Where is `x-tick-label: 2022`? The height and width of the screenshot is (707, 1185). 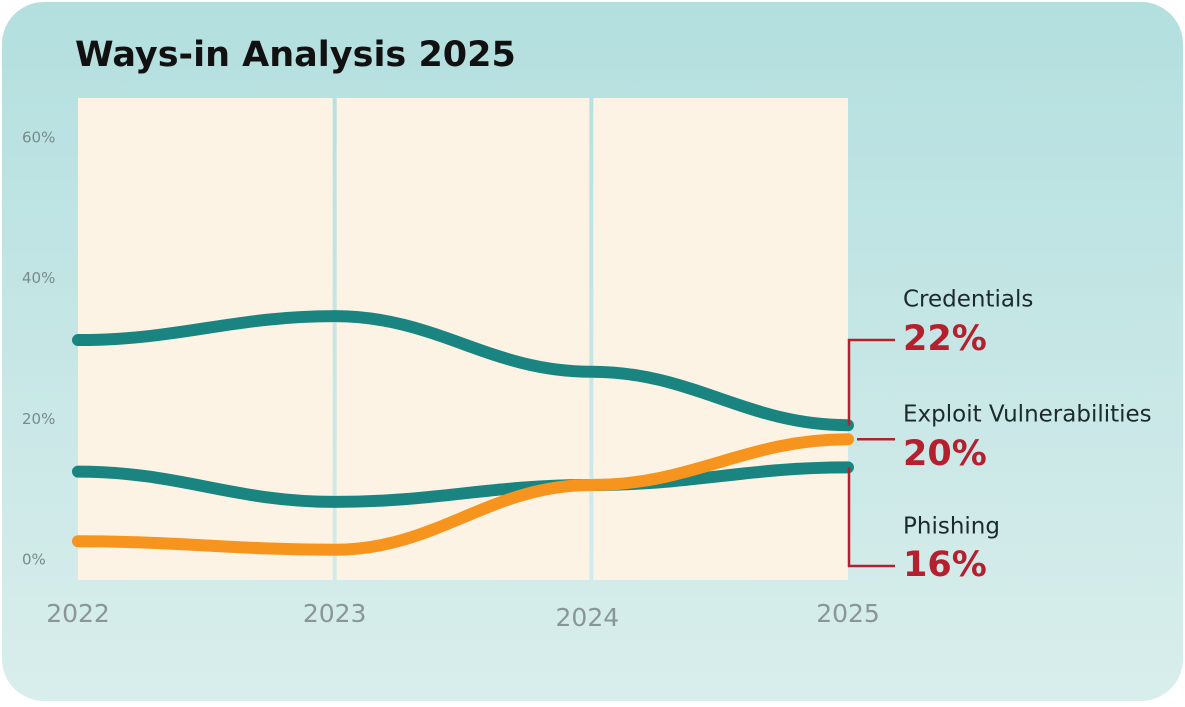 x-tick-label: 2022 is located at coordinates (78, 613).